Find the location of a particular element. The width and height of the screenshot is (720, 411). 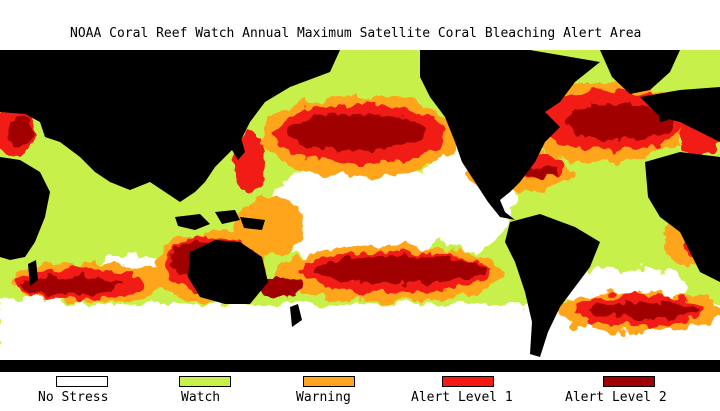

legend-label-no-stress: No Stress is located at coordinates (73, 397).